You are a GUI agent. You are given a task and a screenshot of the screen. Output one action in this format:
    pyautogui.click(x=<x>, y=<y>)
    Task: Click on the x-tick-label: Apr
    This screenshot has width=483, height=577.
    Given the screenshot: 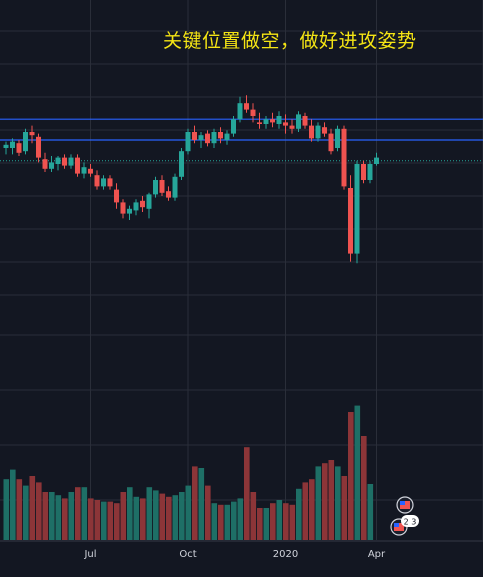 What is the action you would take?
    pyautogui.click(x=377, y=554)
    